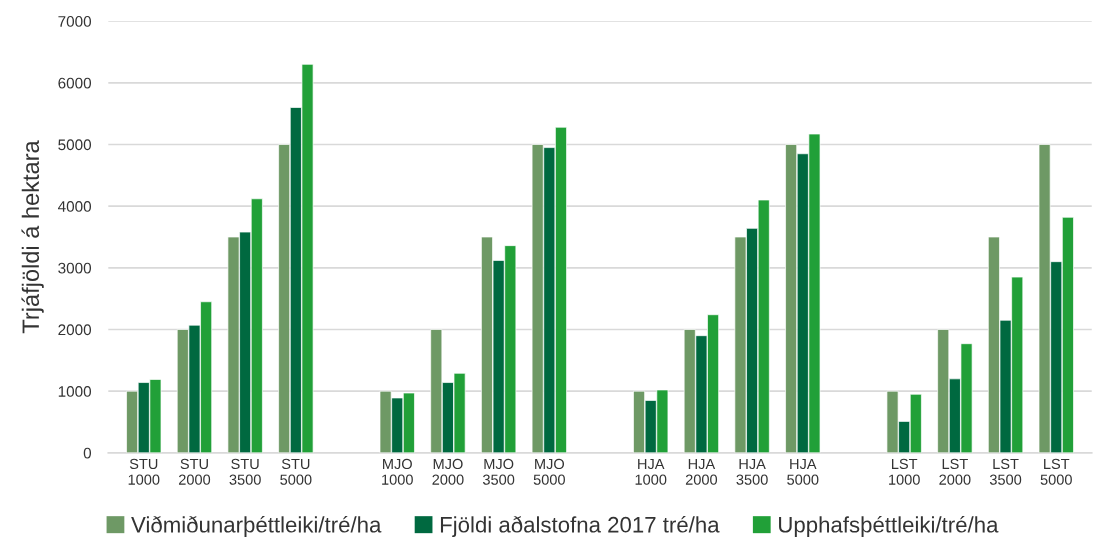  I want to click on y-axis-title: Trjáfjöldi á hektara, so click(32, 237).